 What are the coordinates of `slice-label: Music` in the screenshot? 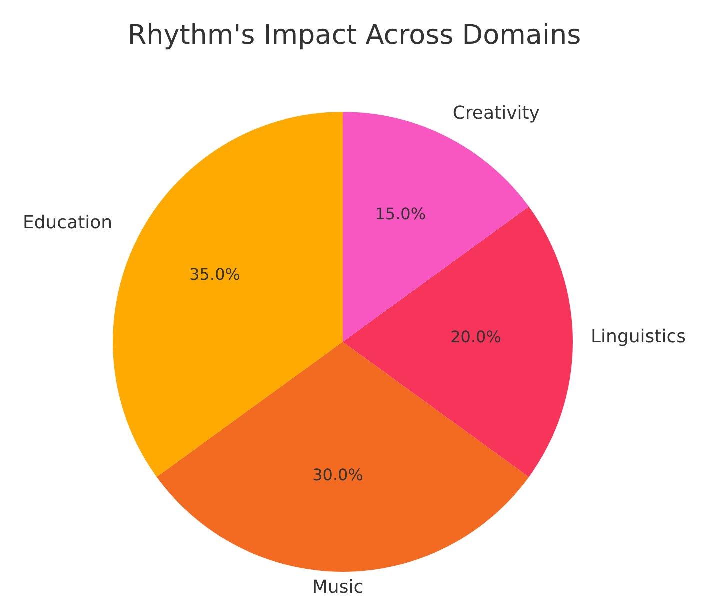 It's located at (338, 587).